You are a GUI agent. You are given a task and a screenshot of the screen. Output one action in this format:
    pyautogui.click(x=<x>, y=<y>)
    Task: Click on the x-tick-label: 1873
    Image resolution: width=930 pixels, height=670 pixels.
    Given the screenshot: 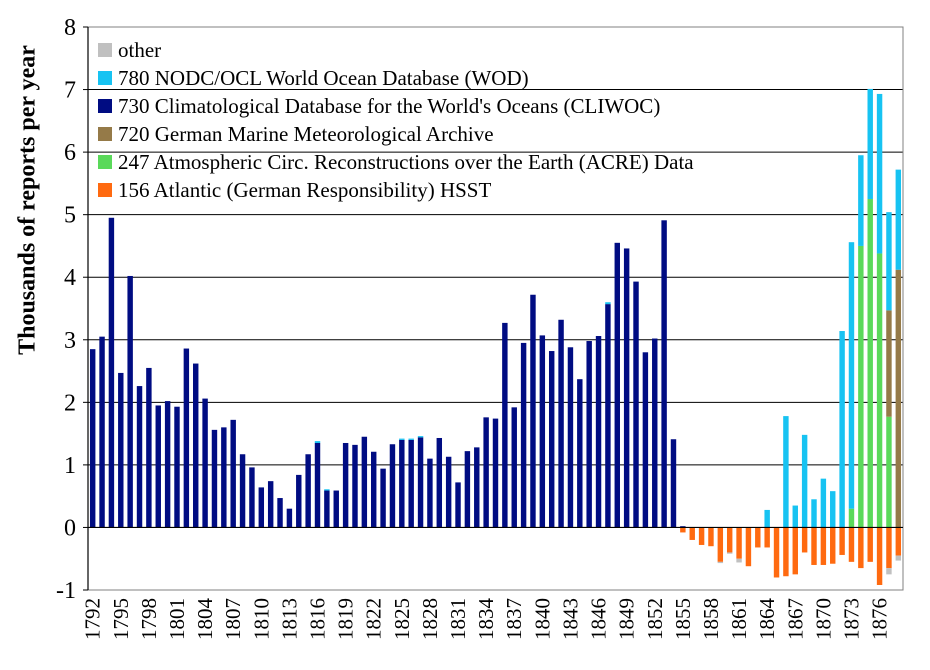 What is the action you would take?
    pyautogui.click(x=852, y=619)
    